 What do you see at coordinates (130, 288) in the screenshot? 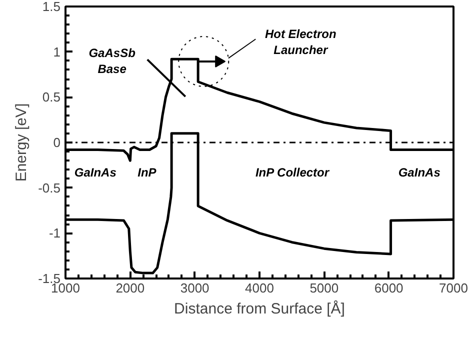
I see `x-tick-label: 2000` at bounding box center [130, 288].